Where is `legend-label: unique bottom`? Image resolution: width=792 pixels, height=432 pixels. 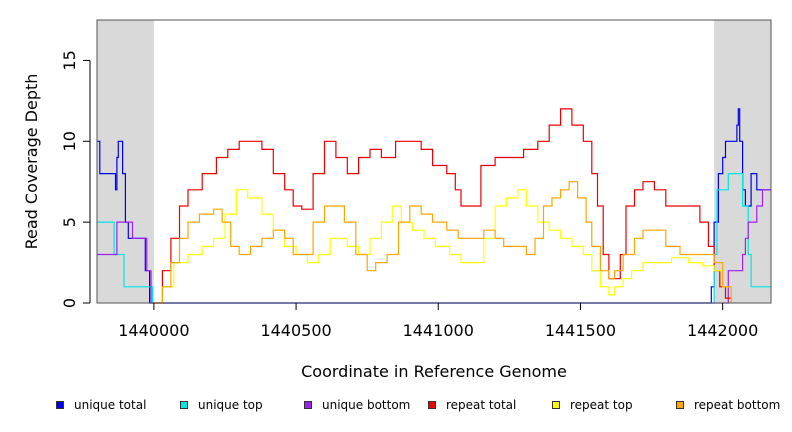 legend-label: unique bottom is located at coordinates (366, 405).